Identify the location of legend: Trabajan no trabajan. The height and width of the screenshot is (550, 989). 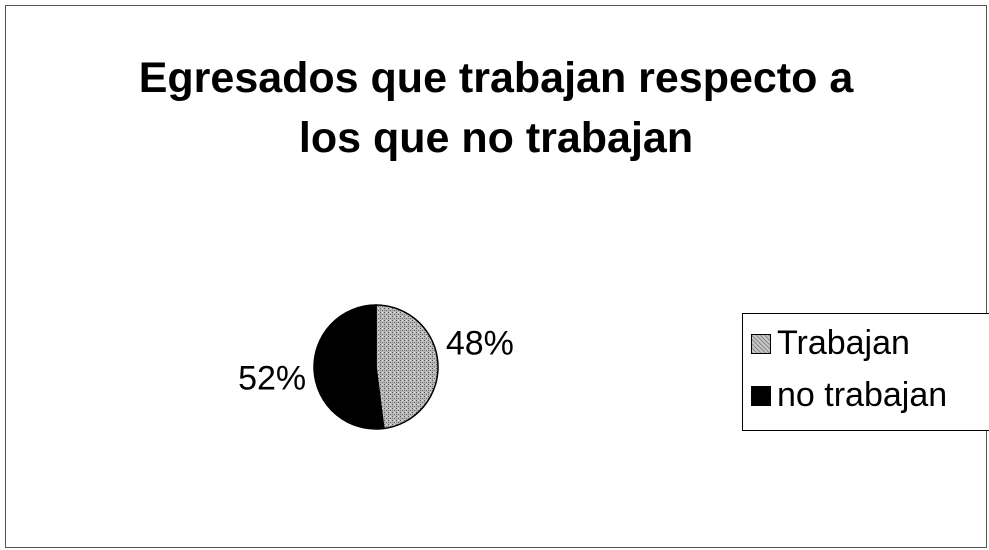
(865, 372).